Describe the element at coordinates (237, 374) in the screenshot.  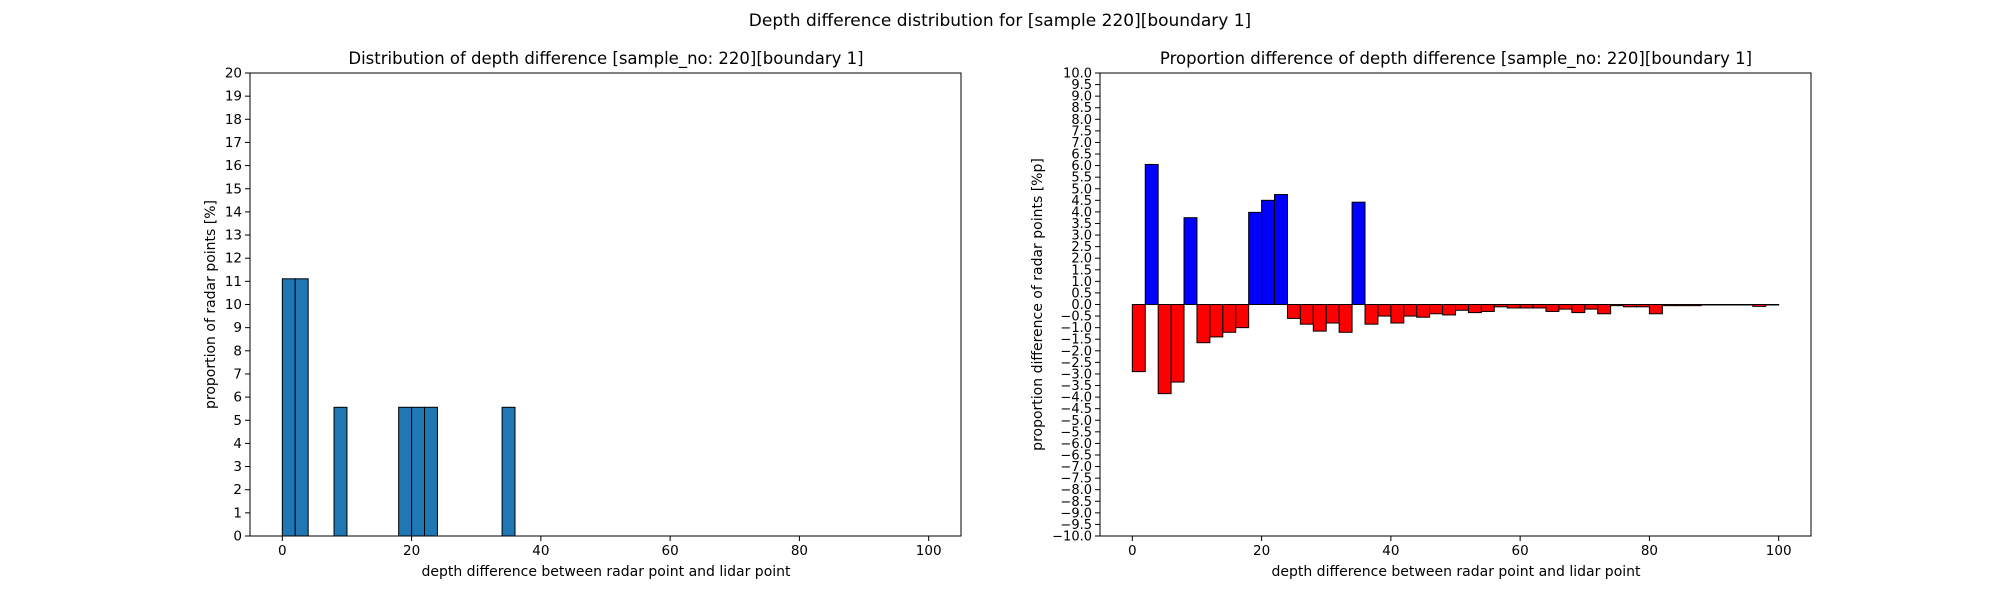
I see `y-tick-label: 7` at that location.